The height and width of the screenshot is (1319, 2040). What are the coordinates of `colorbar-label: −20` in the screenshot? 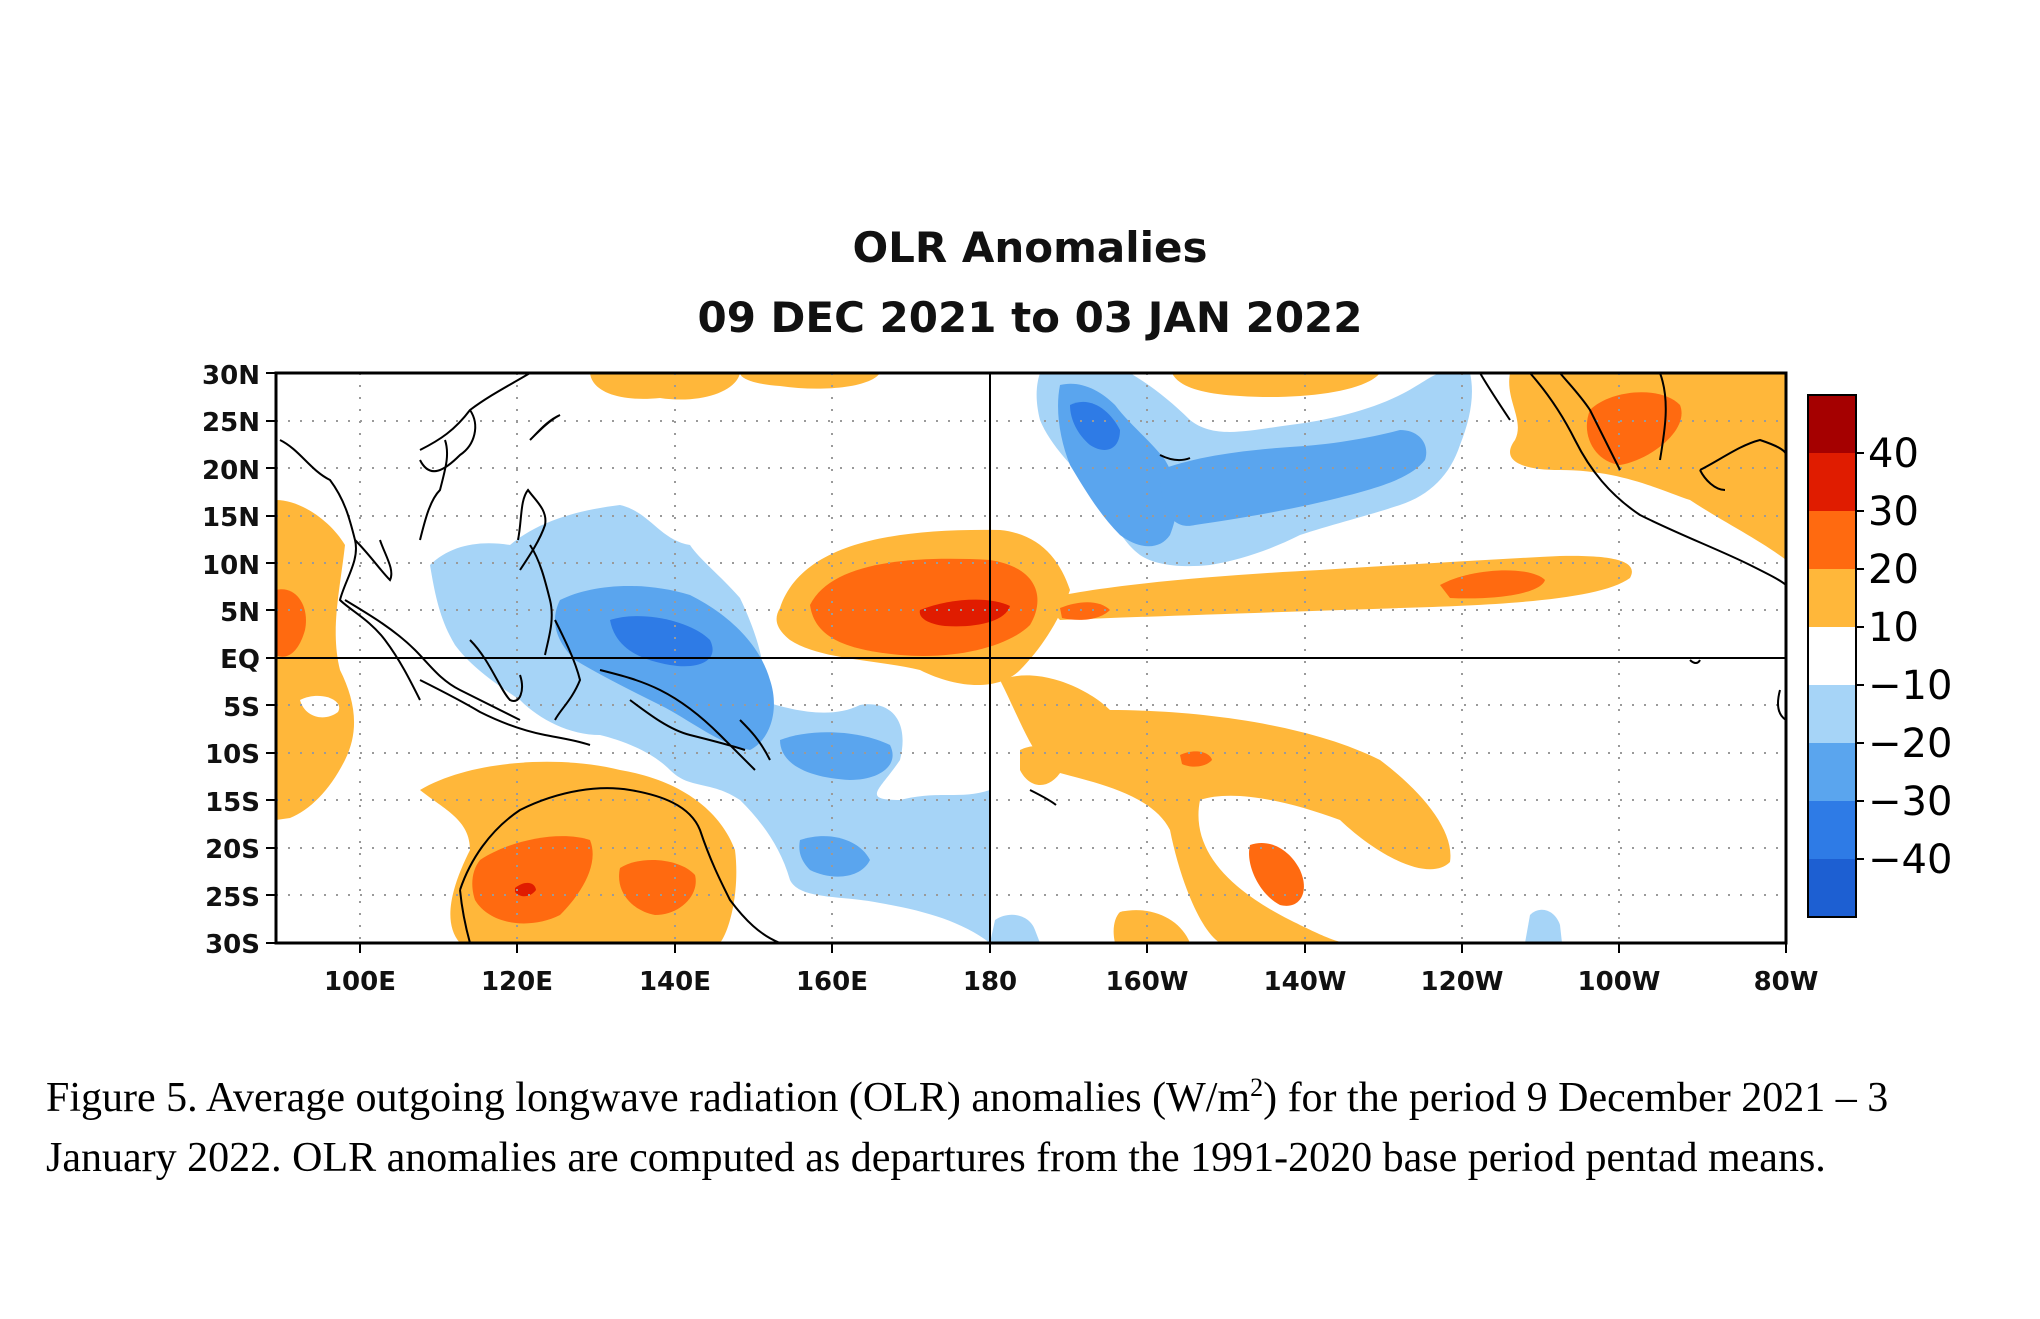 It's located at (1910, 744).